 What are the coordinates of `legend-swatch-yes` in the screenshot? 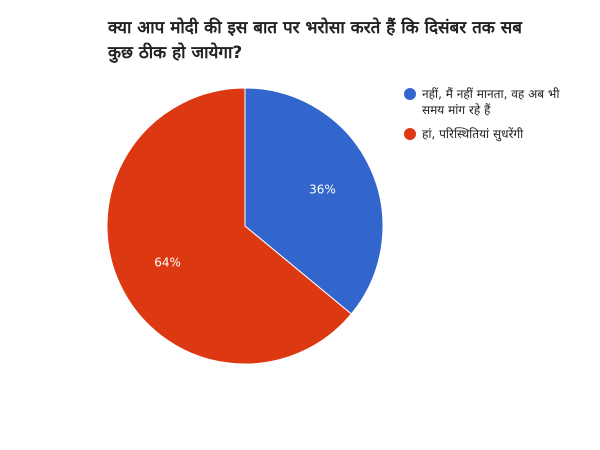 It's located at (410, 134).